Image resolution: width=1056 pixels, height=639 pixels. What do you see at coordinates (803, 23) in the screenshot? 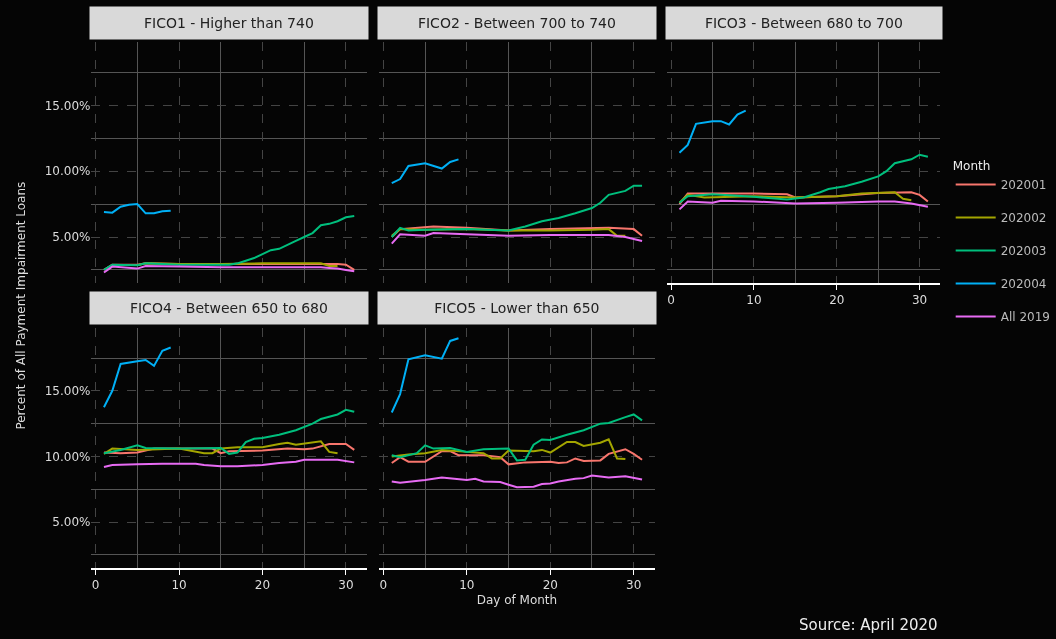
I see `chart-title: FICO3 - Between 680 to 700` at bounding box center [803, 23].